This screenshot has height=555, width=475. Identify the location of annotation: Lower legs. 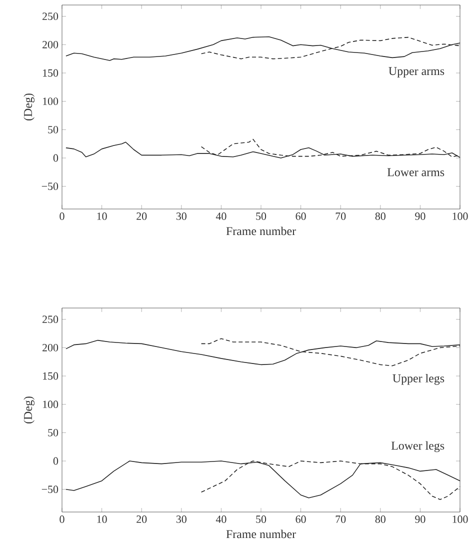
(417, 446).